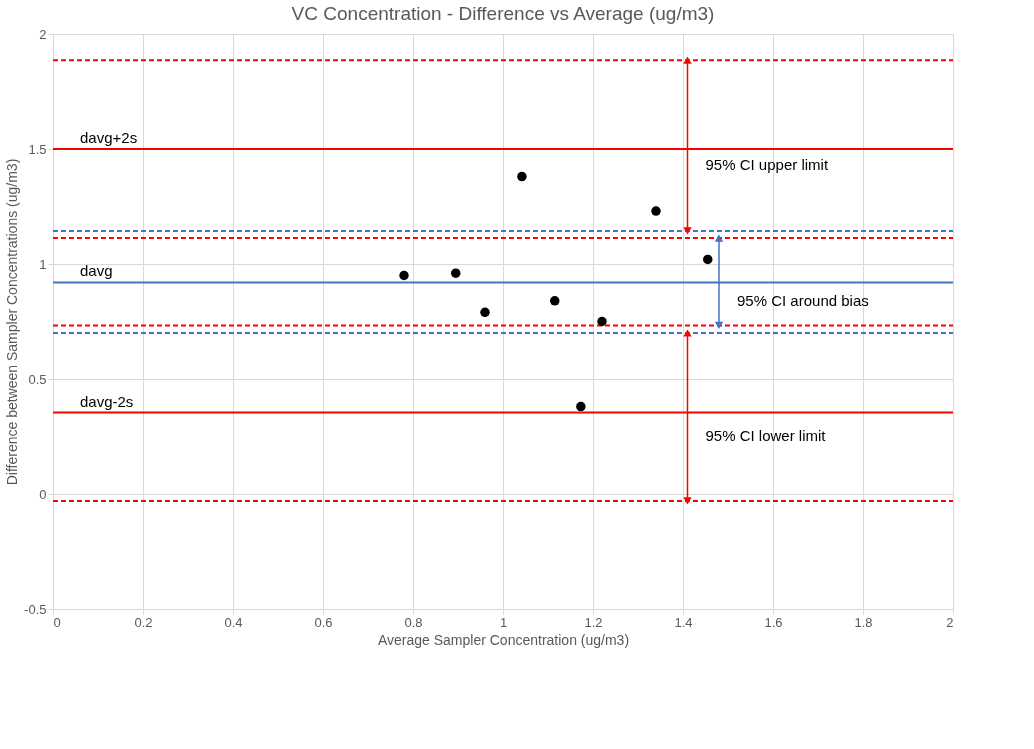  What do you see at coordinates (683, 622) in the screenshot?
I see `x-tick-label: 1.4` at bounding box center [683, 622].